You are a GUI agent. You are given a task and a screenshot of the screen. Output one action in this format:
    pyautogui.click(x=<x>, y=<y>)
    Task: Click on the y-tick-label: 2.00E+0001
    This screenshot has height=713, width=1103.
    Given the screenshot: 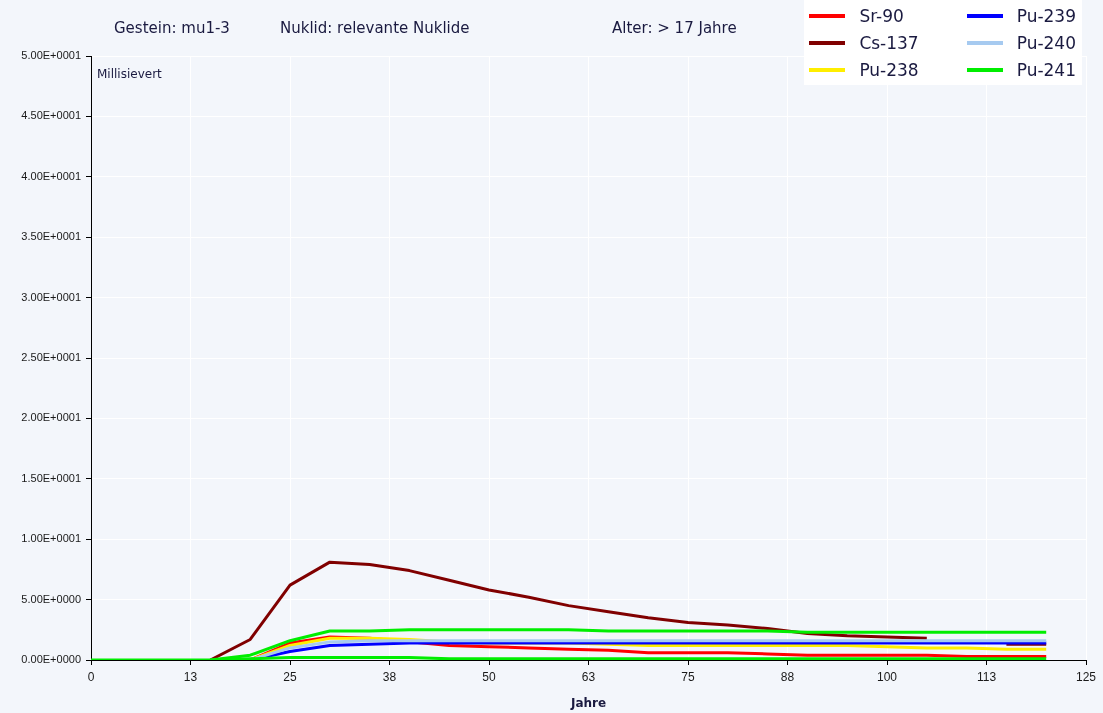 What is the action you would take?
    pyautogui.click(x=51, y=417)
    